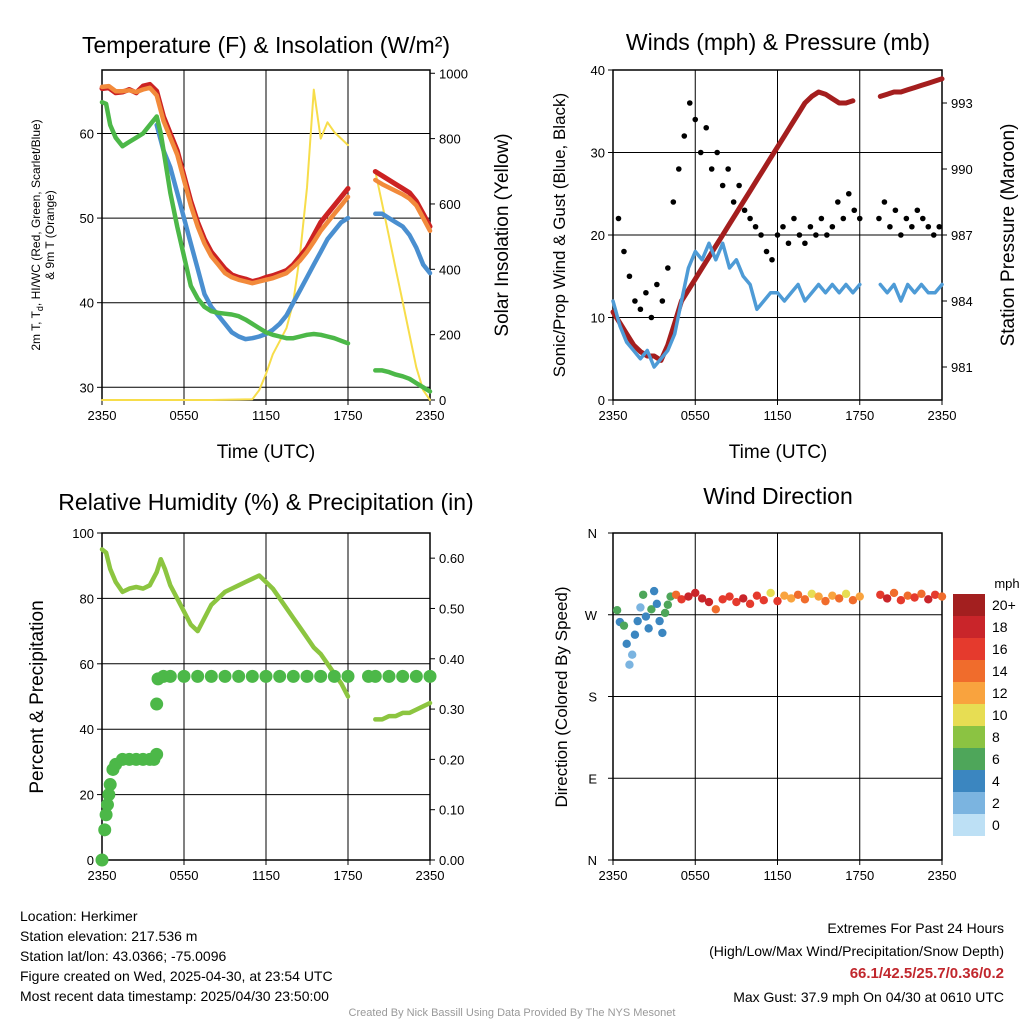 Image resolution: width=1024 pixels, height=1024 pixels. I want to click on legend-label: 2, so click(996, 803).